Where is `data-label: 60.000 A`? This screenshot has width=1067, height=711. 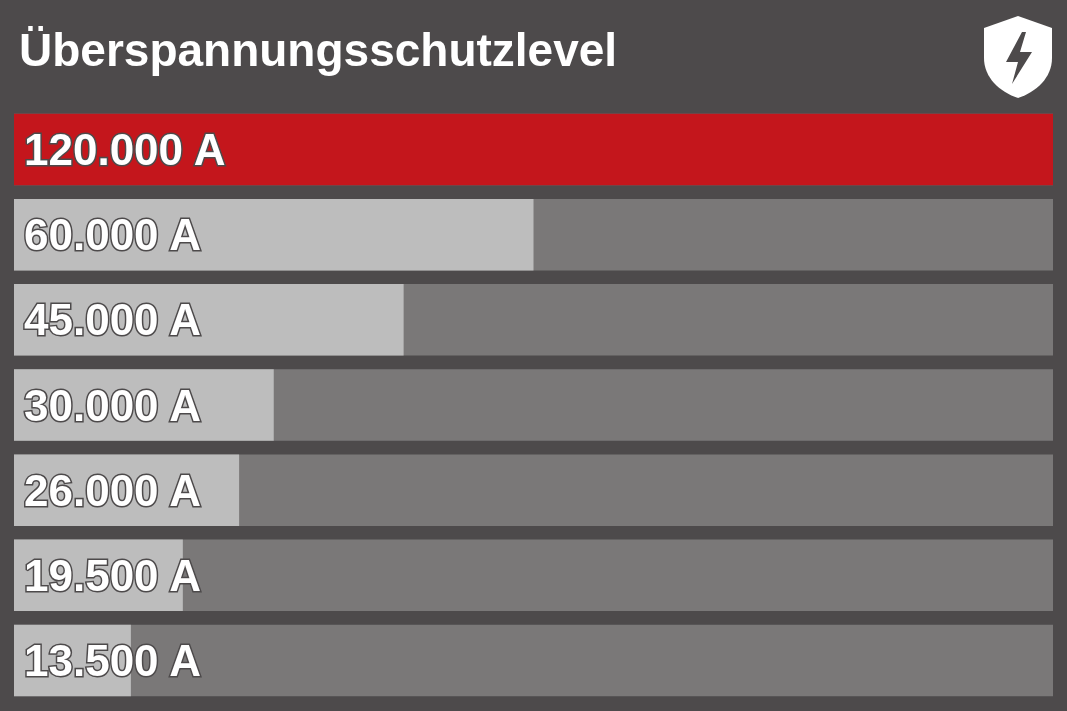 data-label: 60.000 A is located at coordinates (112, 235).